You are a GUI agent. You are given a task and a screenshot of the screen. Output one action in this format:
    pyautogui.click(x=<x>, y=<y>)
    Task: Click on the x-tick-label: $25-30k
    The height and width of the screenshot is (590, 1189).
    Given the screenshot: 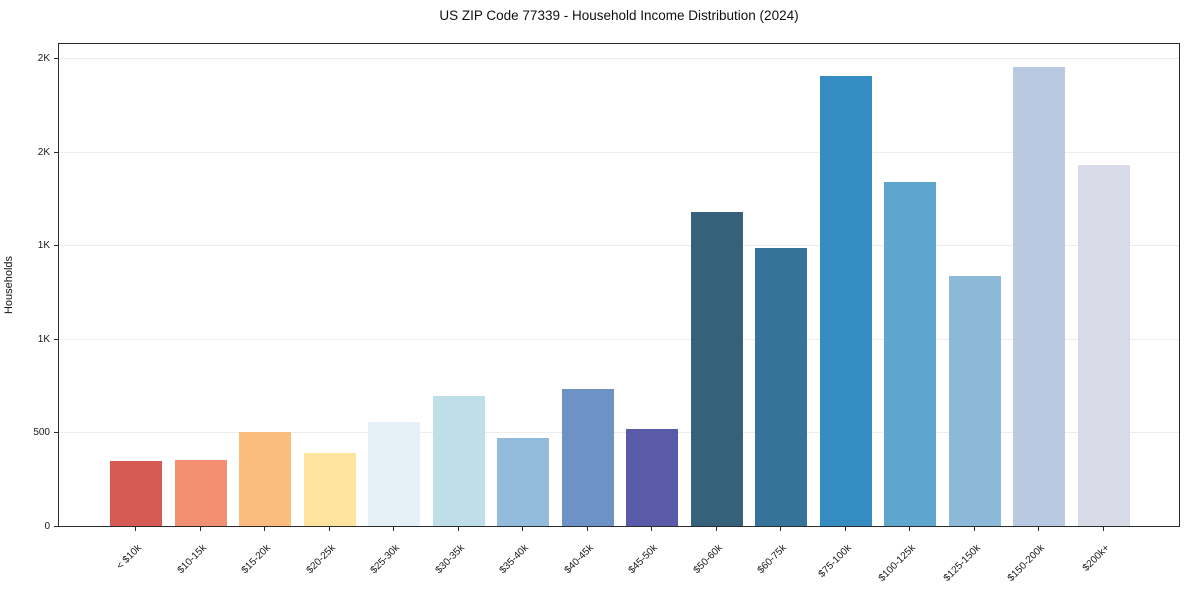 What is the action you would take?
    pyautogui.click(x=385, y=559)
    